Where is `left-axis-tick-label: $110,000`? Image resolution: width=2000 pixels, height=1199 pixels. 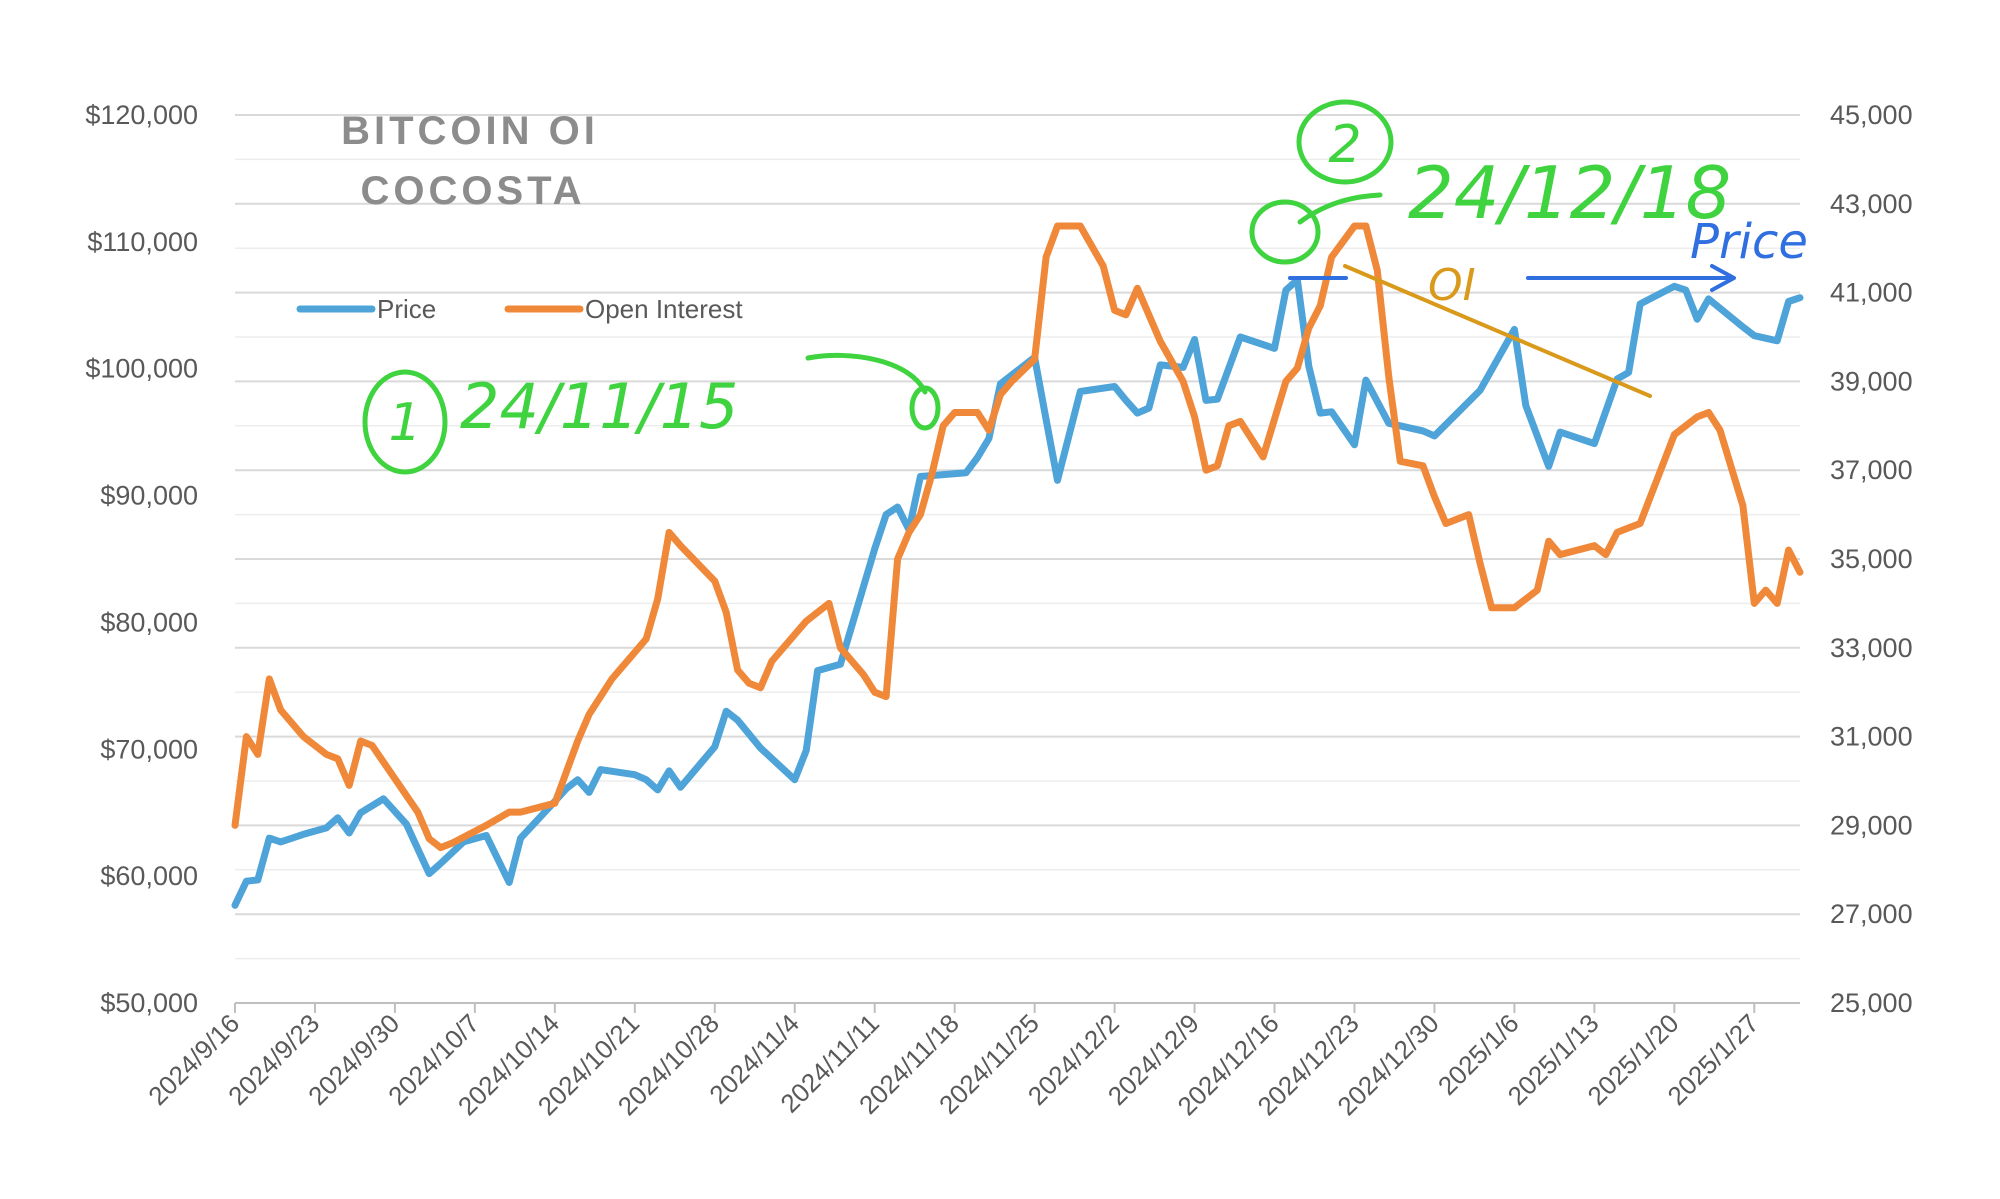 left-axis-tick-label: $110,000 is located at coordinates (142, 242).